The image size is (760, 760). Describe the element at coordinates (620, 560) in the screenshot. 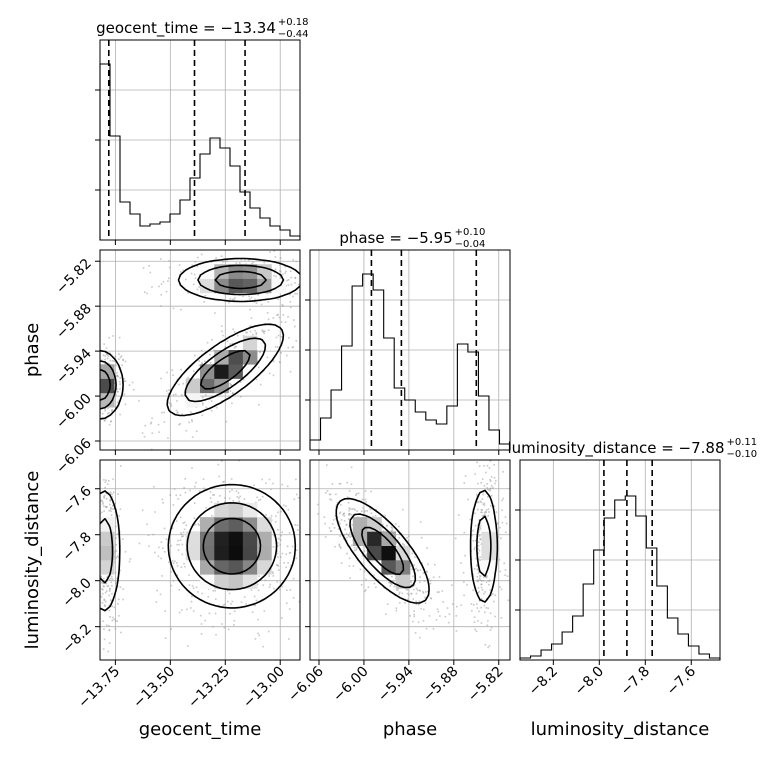

I see `panel-frame` at that location.